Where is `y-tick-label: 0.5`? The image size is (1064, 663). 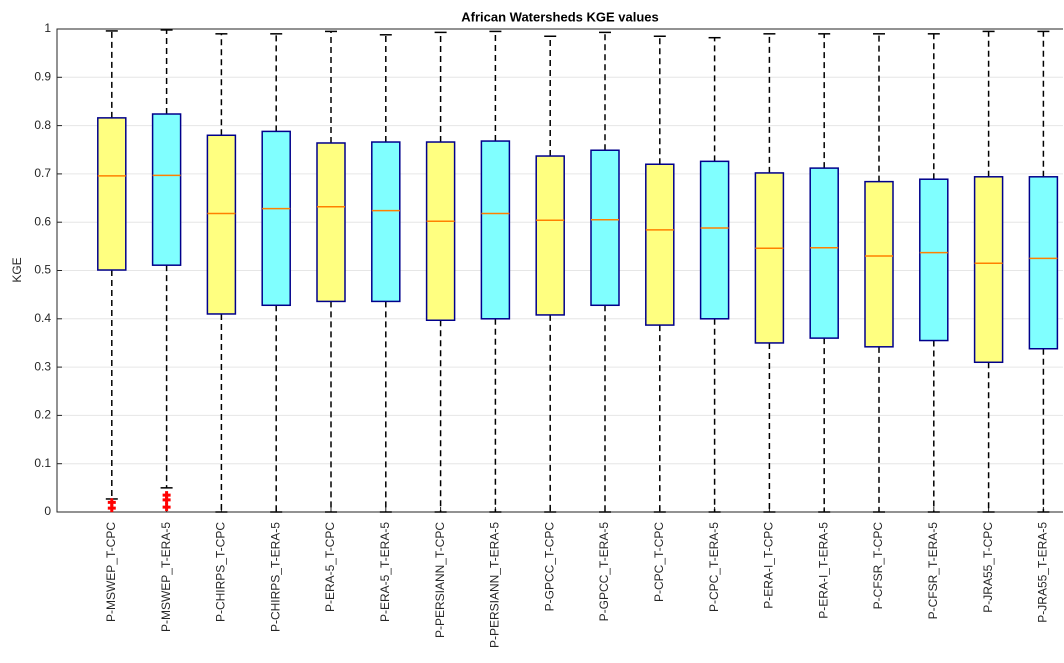 y-tick-label: 0.5 is located at coordinates (42, 270).